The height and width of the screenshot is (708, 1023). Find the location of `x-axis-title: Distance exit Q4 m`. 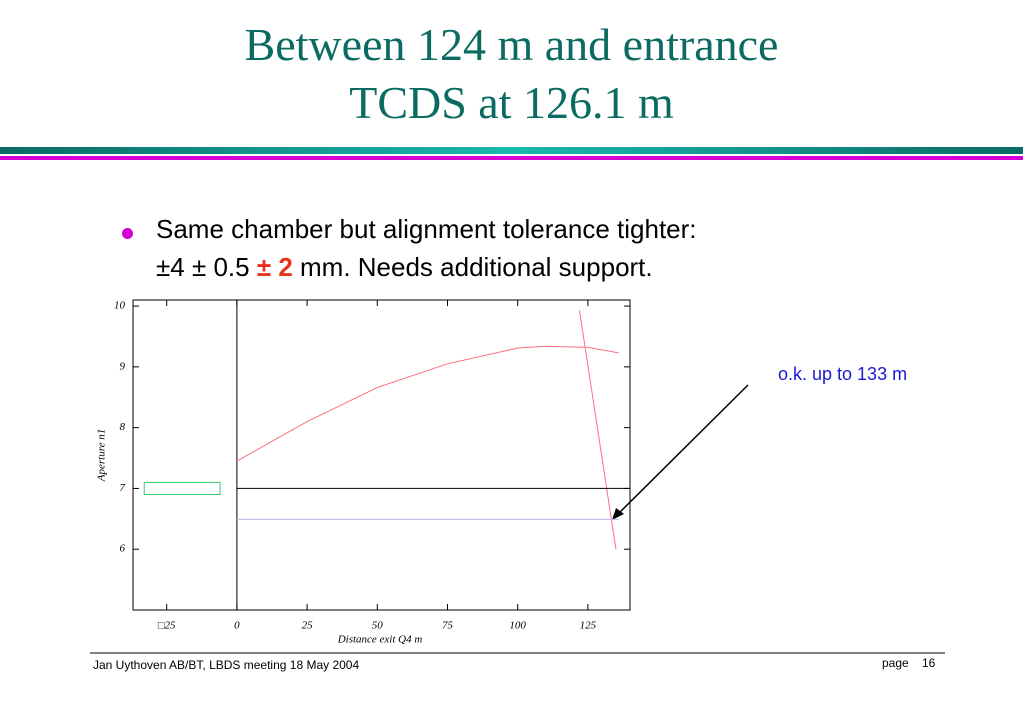

x-axis-title: Distance exit Q4 m is located at coordinates (380, 640).